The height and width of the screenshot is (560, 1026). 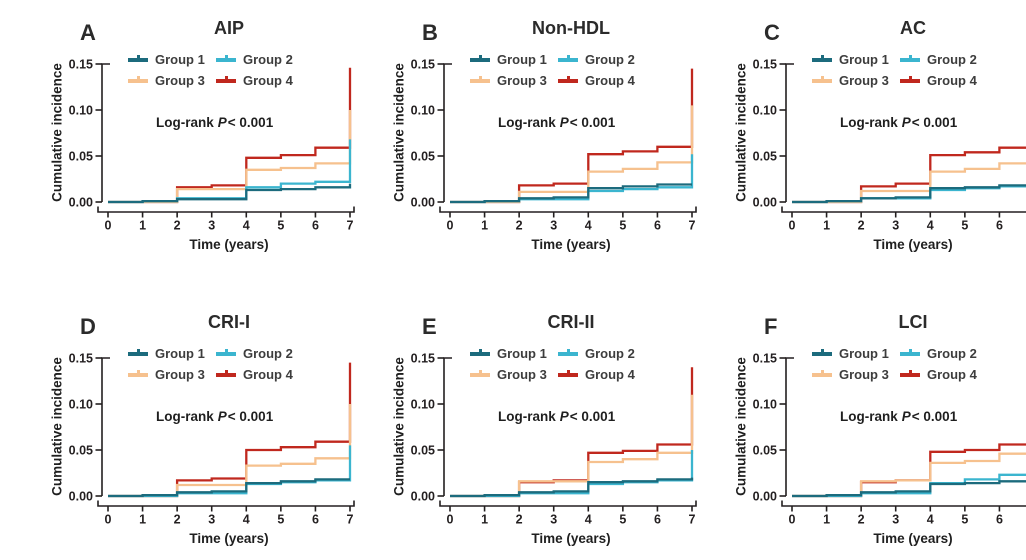 What do you see at coordinates (350, 520) in the screenshot?
I see `x-tick-label: 7` at bounding box center [350, 520].